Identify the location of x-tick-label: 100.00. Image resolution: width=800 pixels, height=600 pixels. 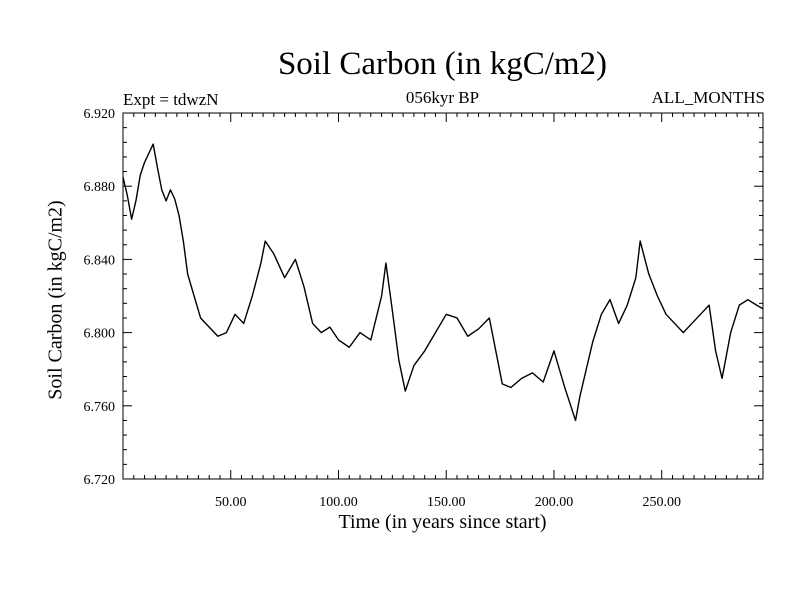
(338, 502).